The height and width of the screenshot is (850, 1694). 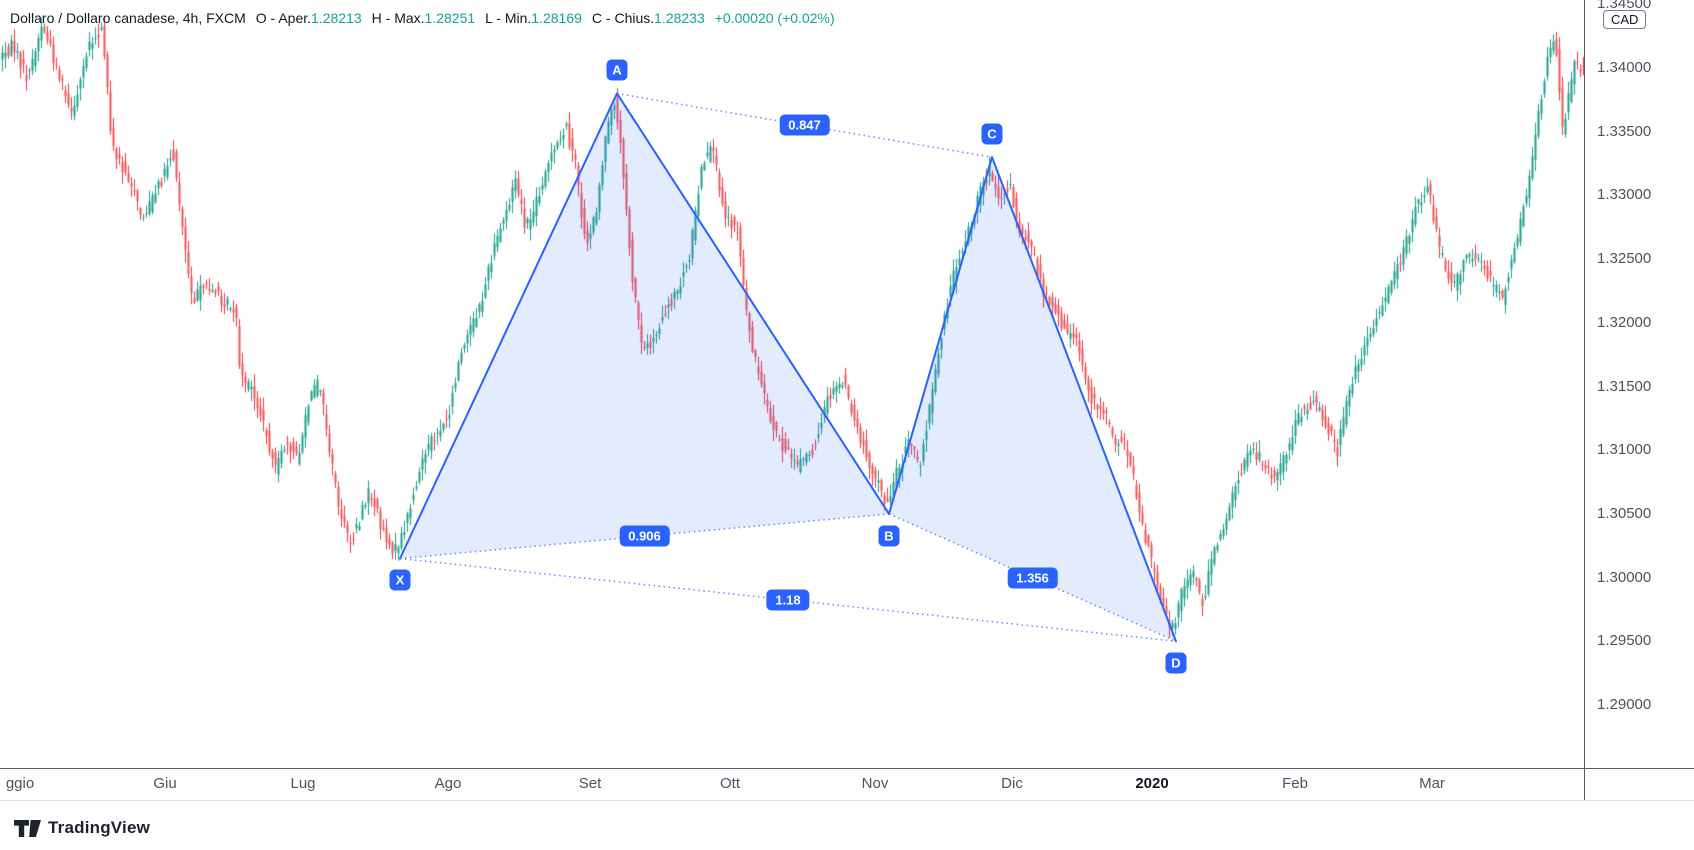 What do you see at coordinates (308, 18) in the screenshot?
I see `open-readout: O - Aper. 1.28213` at bounding box center [308, 18].